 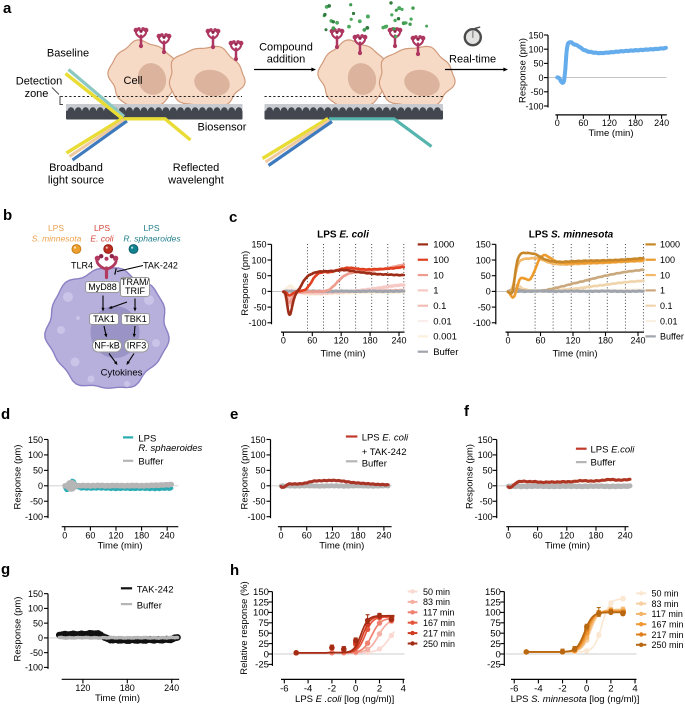 I want to click on svg-text: 10, so click(x=438, y=275).